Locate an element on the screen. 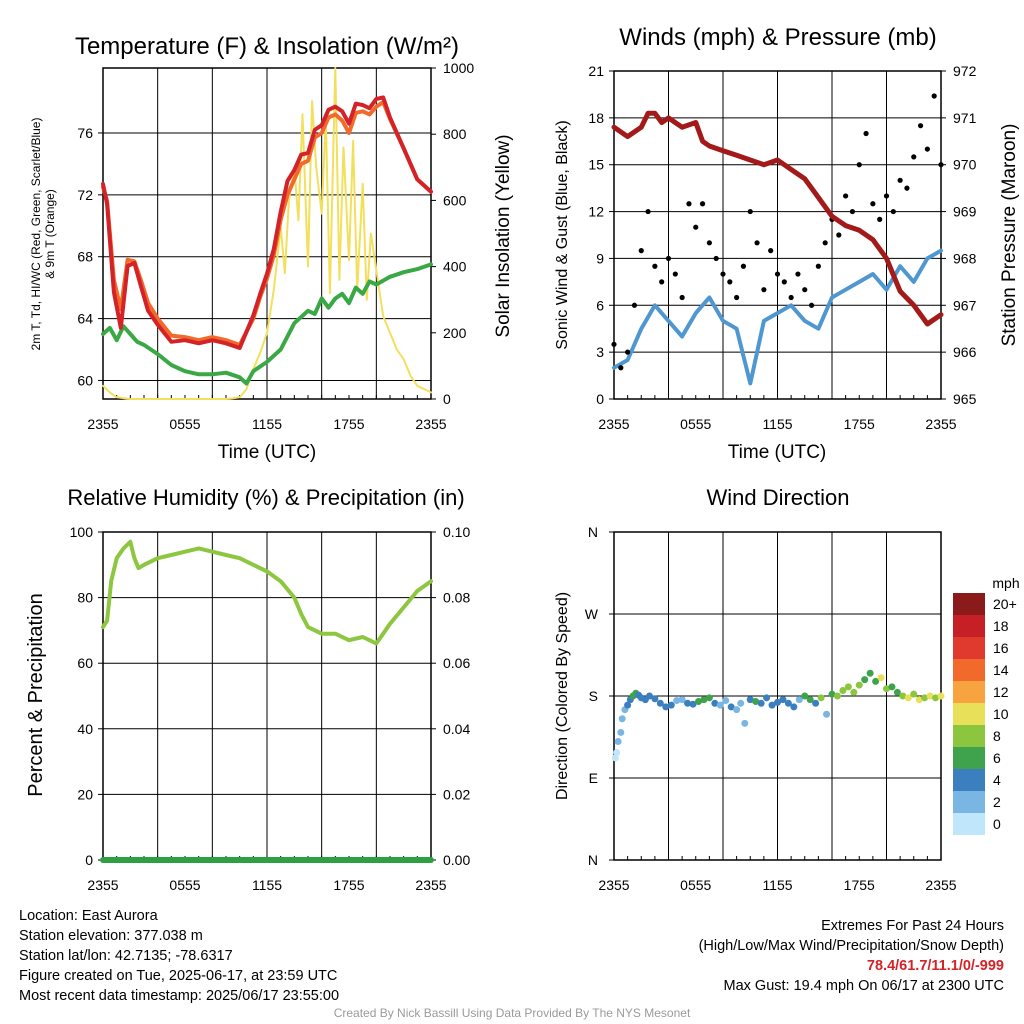 The height and width of the screenshot is (1024, 1024). temperature-y2-tick-label: 0 is located at coordinates (447, 399).